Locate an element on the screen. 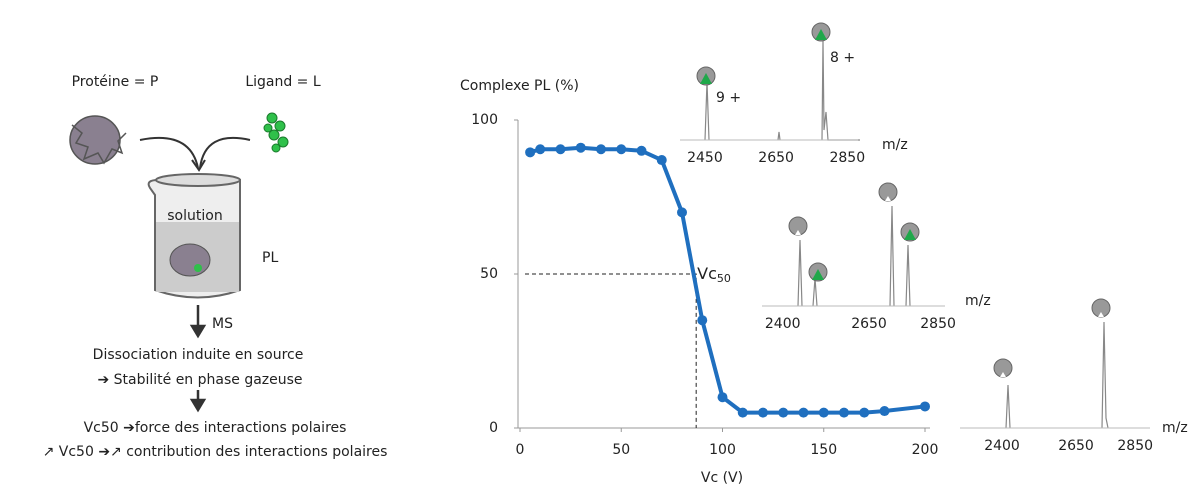 Image resolution: width=1198 pixels, height=491 pixels. protein-label: Protéine = P is located at coordinates (115, 82).